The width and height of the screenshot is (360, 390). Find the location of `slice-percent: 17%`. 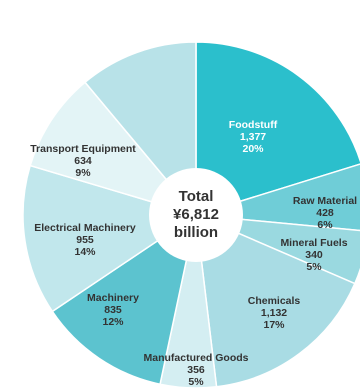

slice-percent: 17% is located at coordinates (274, 325).